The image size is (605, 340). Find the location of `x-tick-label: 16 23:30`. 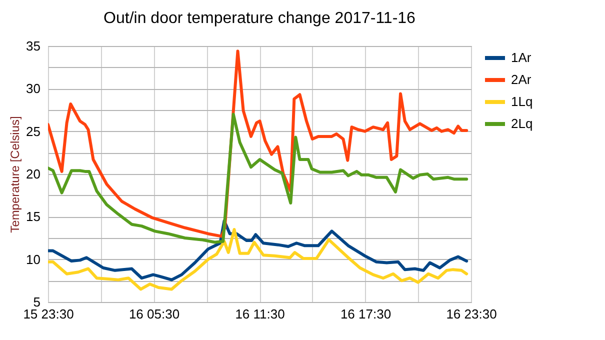

x-tick-label: 16 23:30 is located at coordinates (471, 314).